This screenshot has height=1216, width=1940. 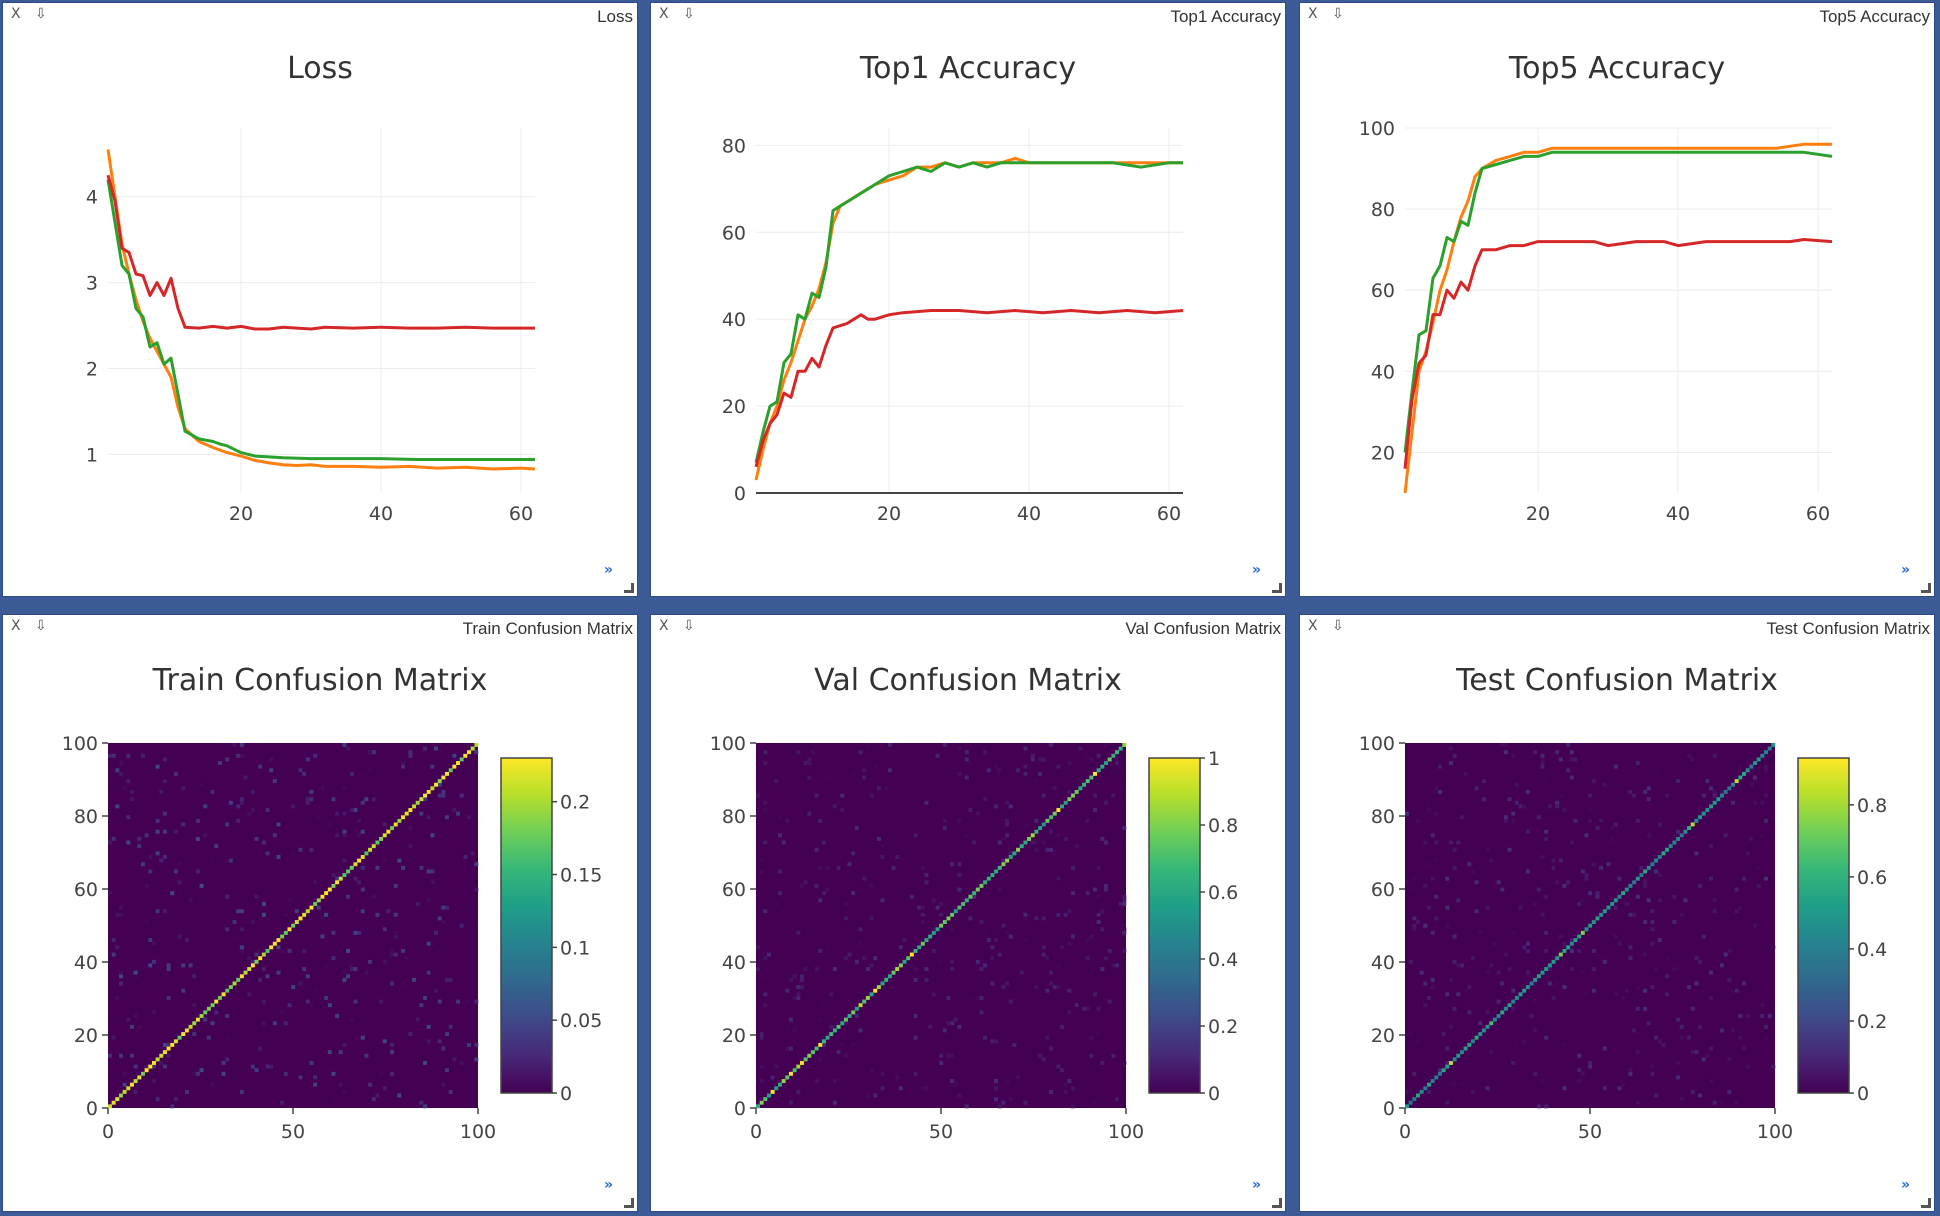 I want to click on window-titlebar: X ⇩ Top5 Accuracy, so click(x=1617, y=16).